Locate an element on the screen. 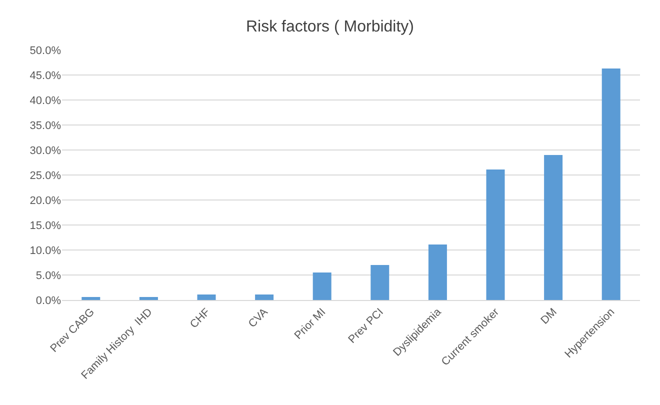  y-tick-label: 35.0% is located at coordinates (46, 126).